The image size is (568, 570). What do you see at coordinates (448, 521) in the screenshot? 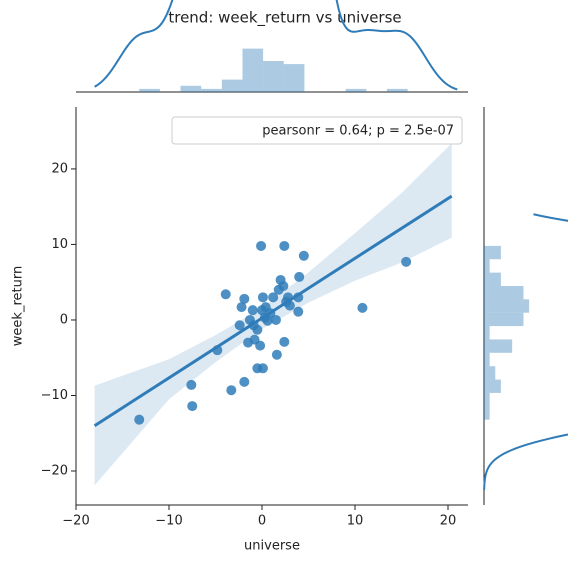
I see `x-tick-label: 20` at bounding box center [448, 521].